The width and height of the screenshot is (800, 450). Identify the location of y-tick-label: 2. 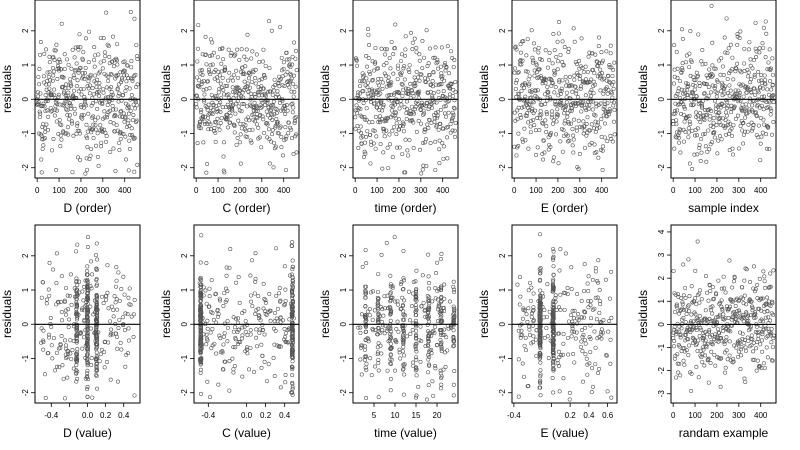
(502, 30).